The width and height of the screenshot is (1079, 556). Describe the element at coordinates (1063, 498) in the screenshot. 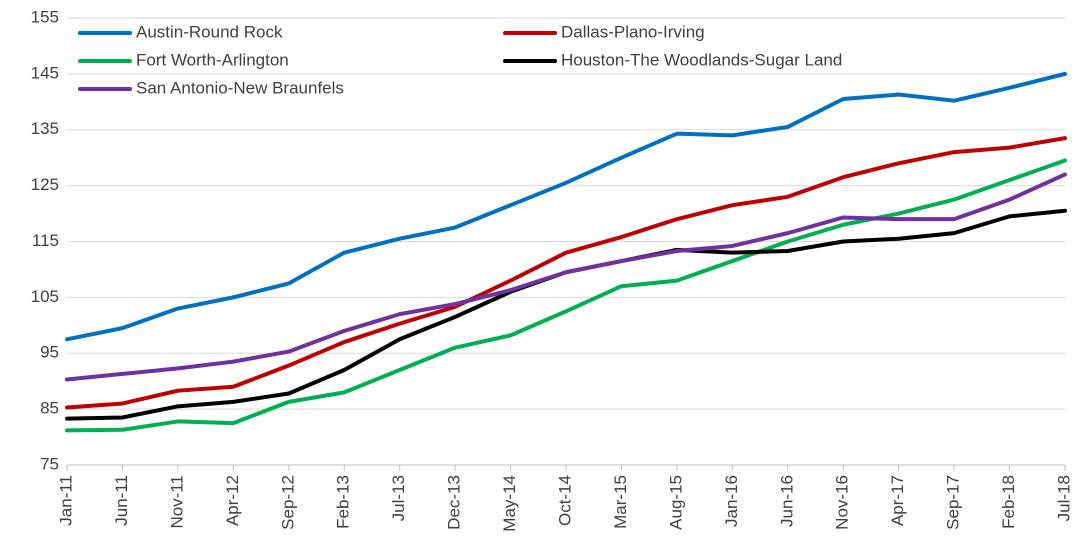

I see `x-tick-label: Jul-18` at that location.